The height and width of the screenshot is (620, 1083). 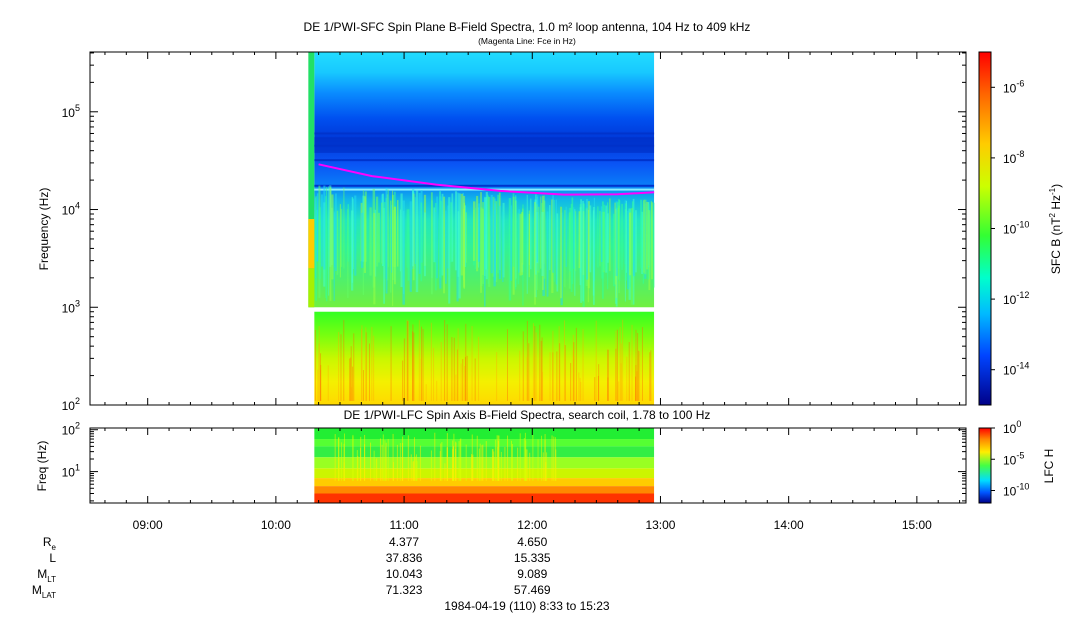 What do you see at coordinates (1055, 229) in the screenshot?
I see `sfc-colorbar-label: SFC B (nT2 Hz-1)` at bounding box center [1055, 229].